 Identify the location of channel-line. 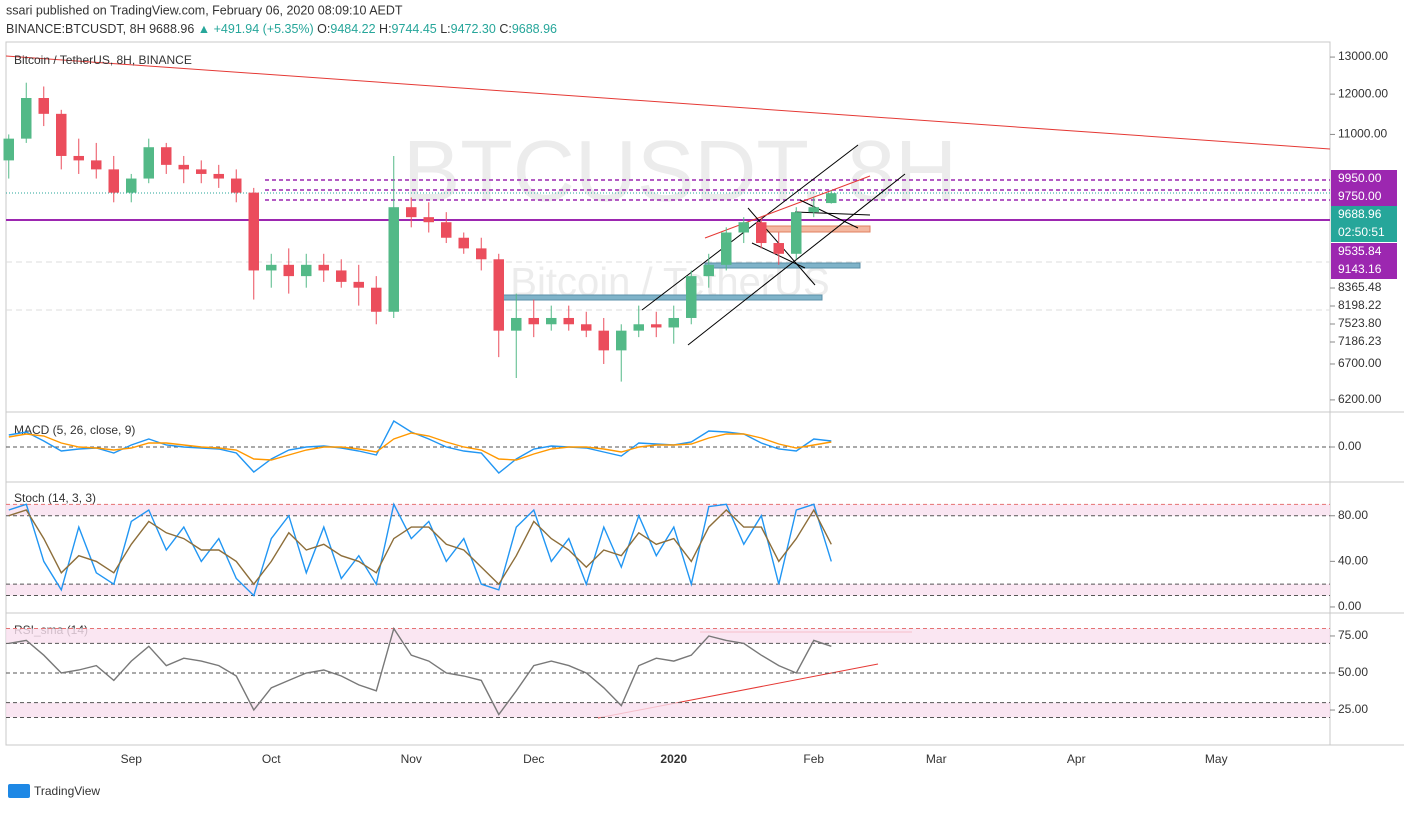
(796, 259).